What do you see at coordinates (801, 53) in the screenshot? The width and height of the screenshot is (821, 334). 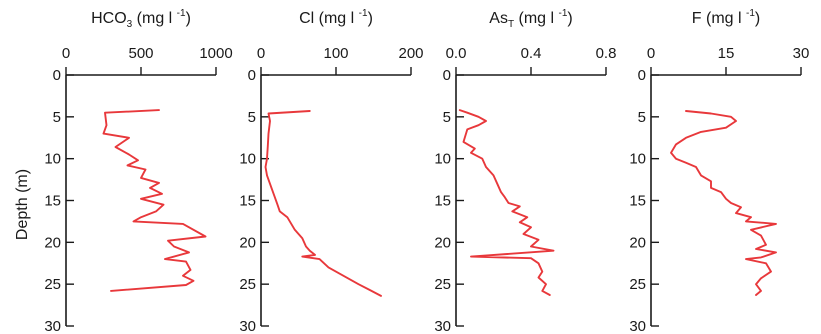 I see `x-tick-label: 30` at bounding box center [801, 53].